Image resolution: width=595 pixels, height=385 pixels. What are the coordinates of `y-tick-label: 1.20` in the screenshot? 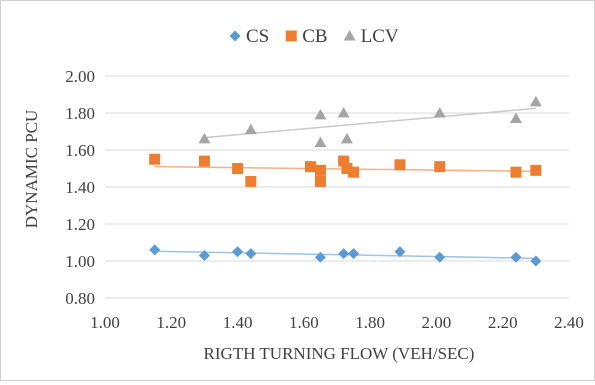 It's located at (80, 224).